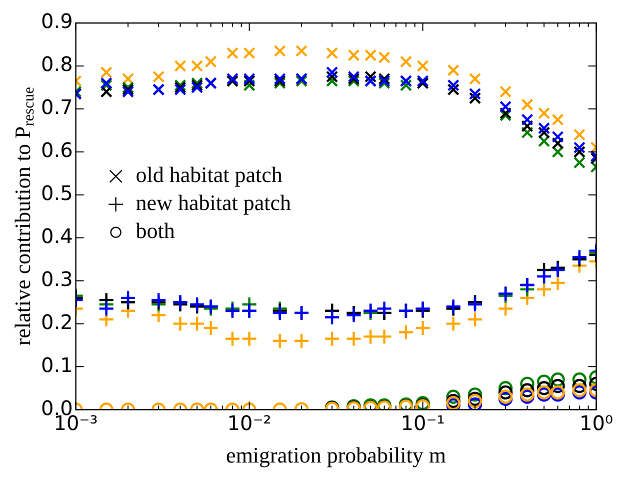 Image resolution: width=624 pixels, height=482 pixels. Describe the element at coordinates (213, 203) in the screenshot. I see `legend-label: new habitat patch` at that location.